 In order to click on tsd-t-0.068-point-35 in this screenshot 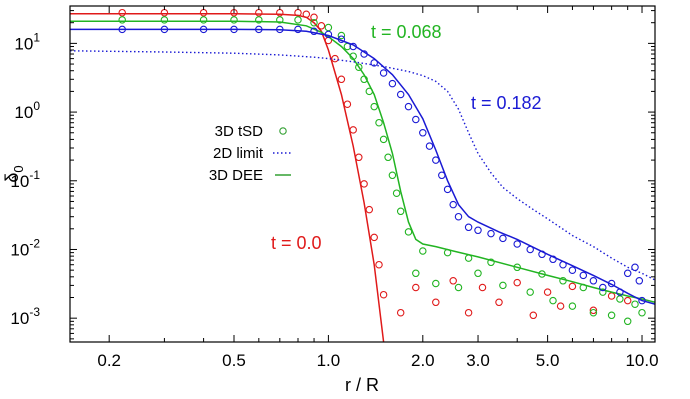, I will do `click(553, 300)`.